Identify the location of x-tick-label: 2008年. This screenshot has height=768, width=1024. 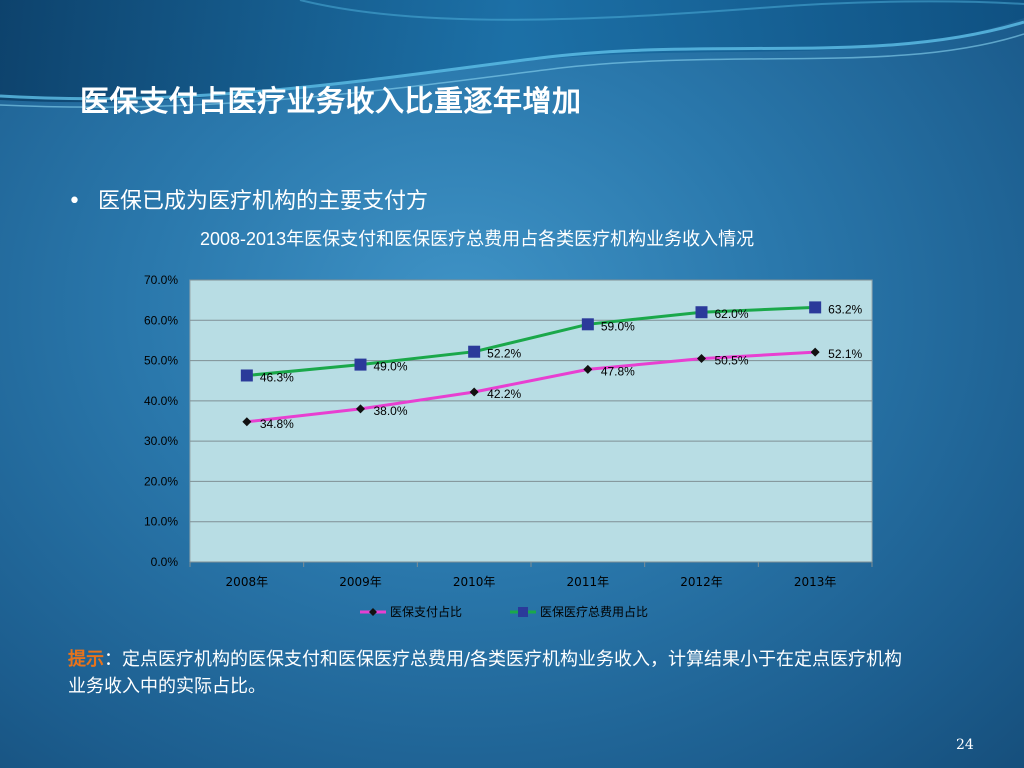
(247, 582).